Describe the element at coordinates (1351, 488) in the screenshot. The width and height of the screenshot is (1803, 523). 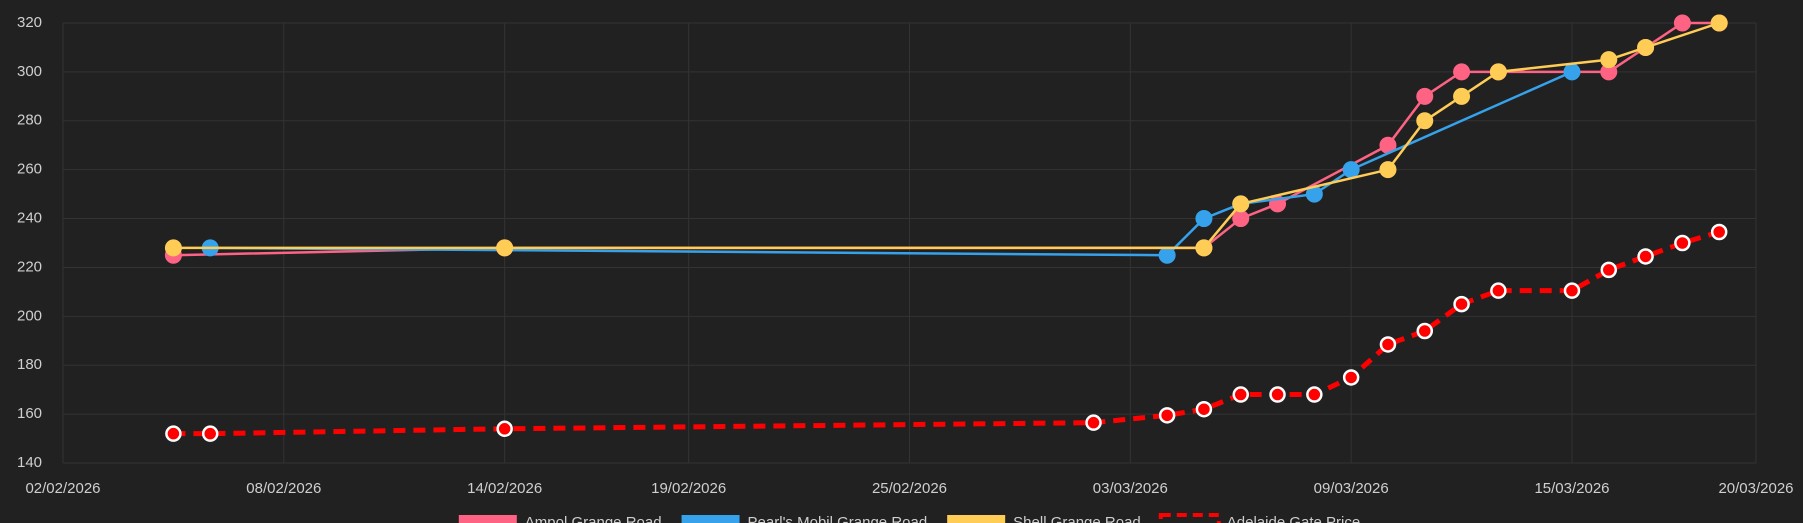
I see `x-tick-label: 09/03/2026` at that location.